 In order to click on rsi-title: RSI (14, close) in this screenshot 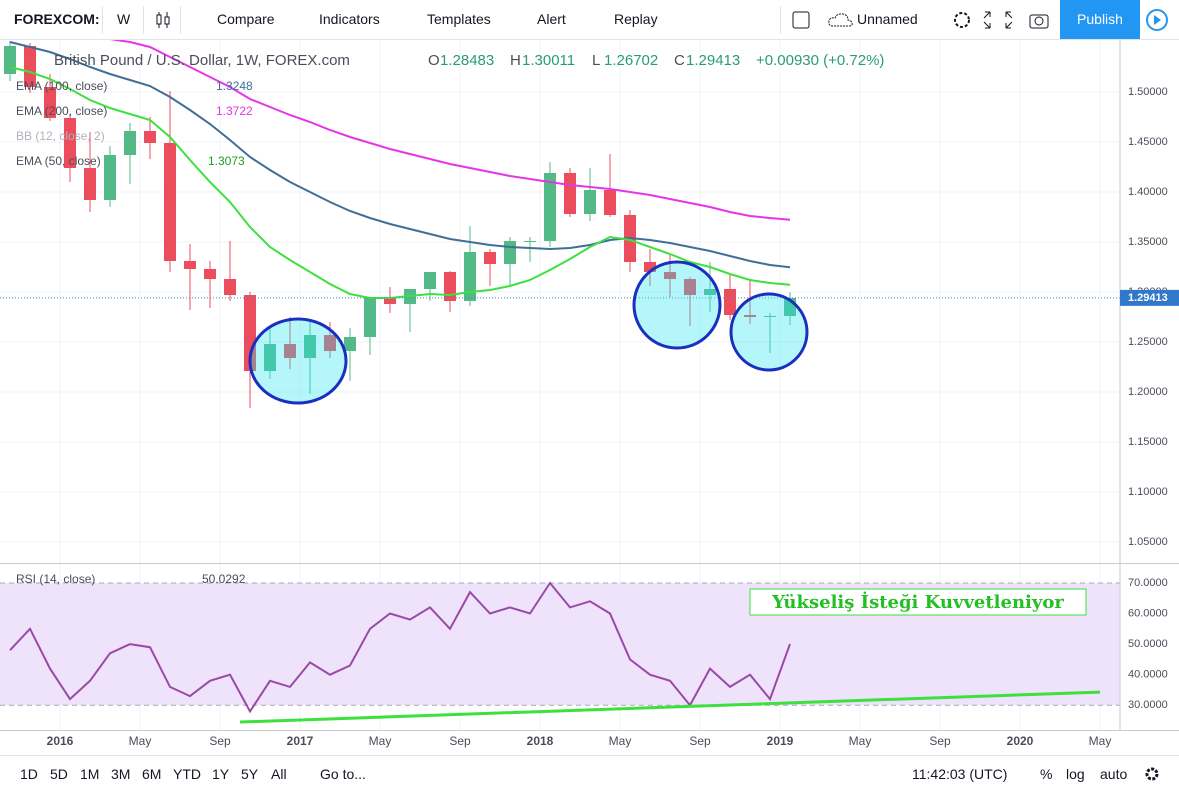, I will do `click(55, 579)`.